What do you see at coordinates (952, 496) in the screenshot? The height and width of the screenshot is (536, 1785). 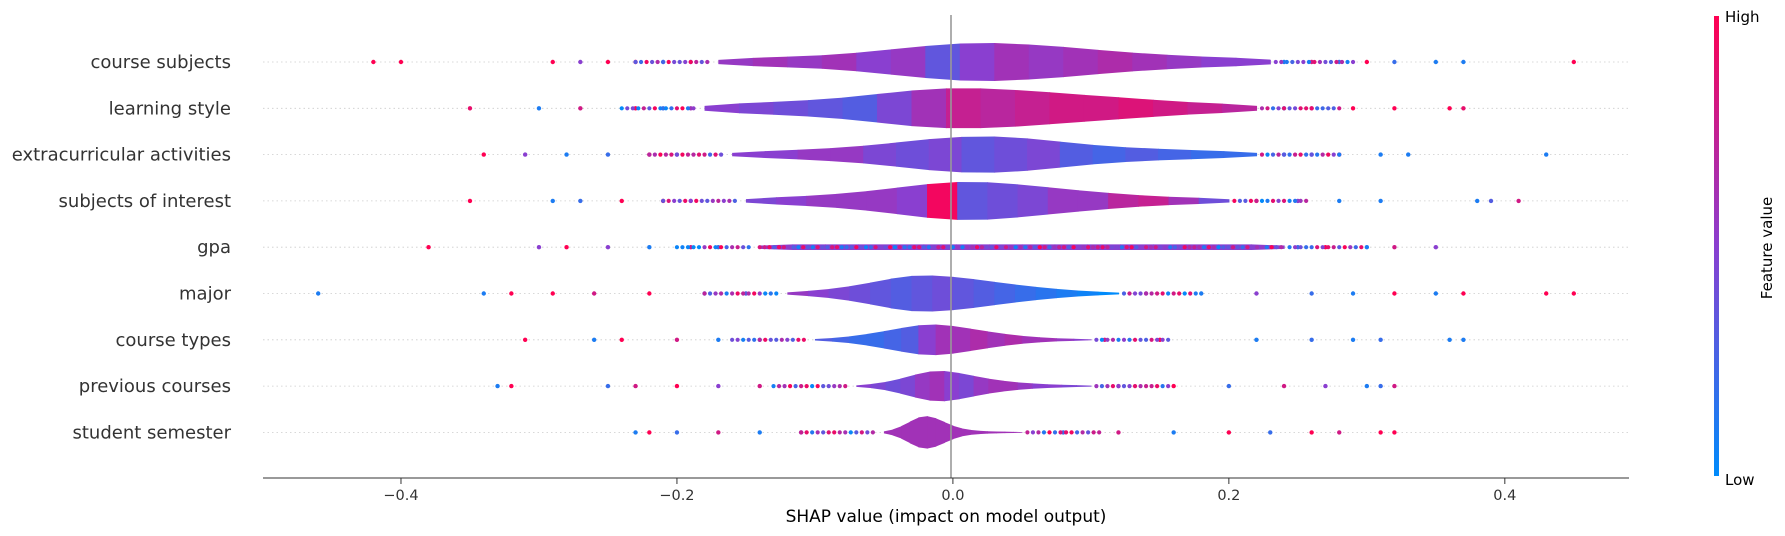 I see `x-tick-label: 0.0` at bounding box center [952, 496].